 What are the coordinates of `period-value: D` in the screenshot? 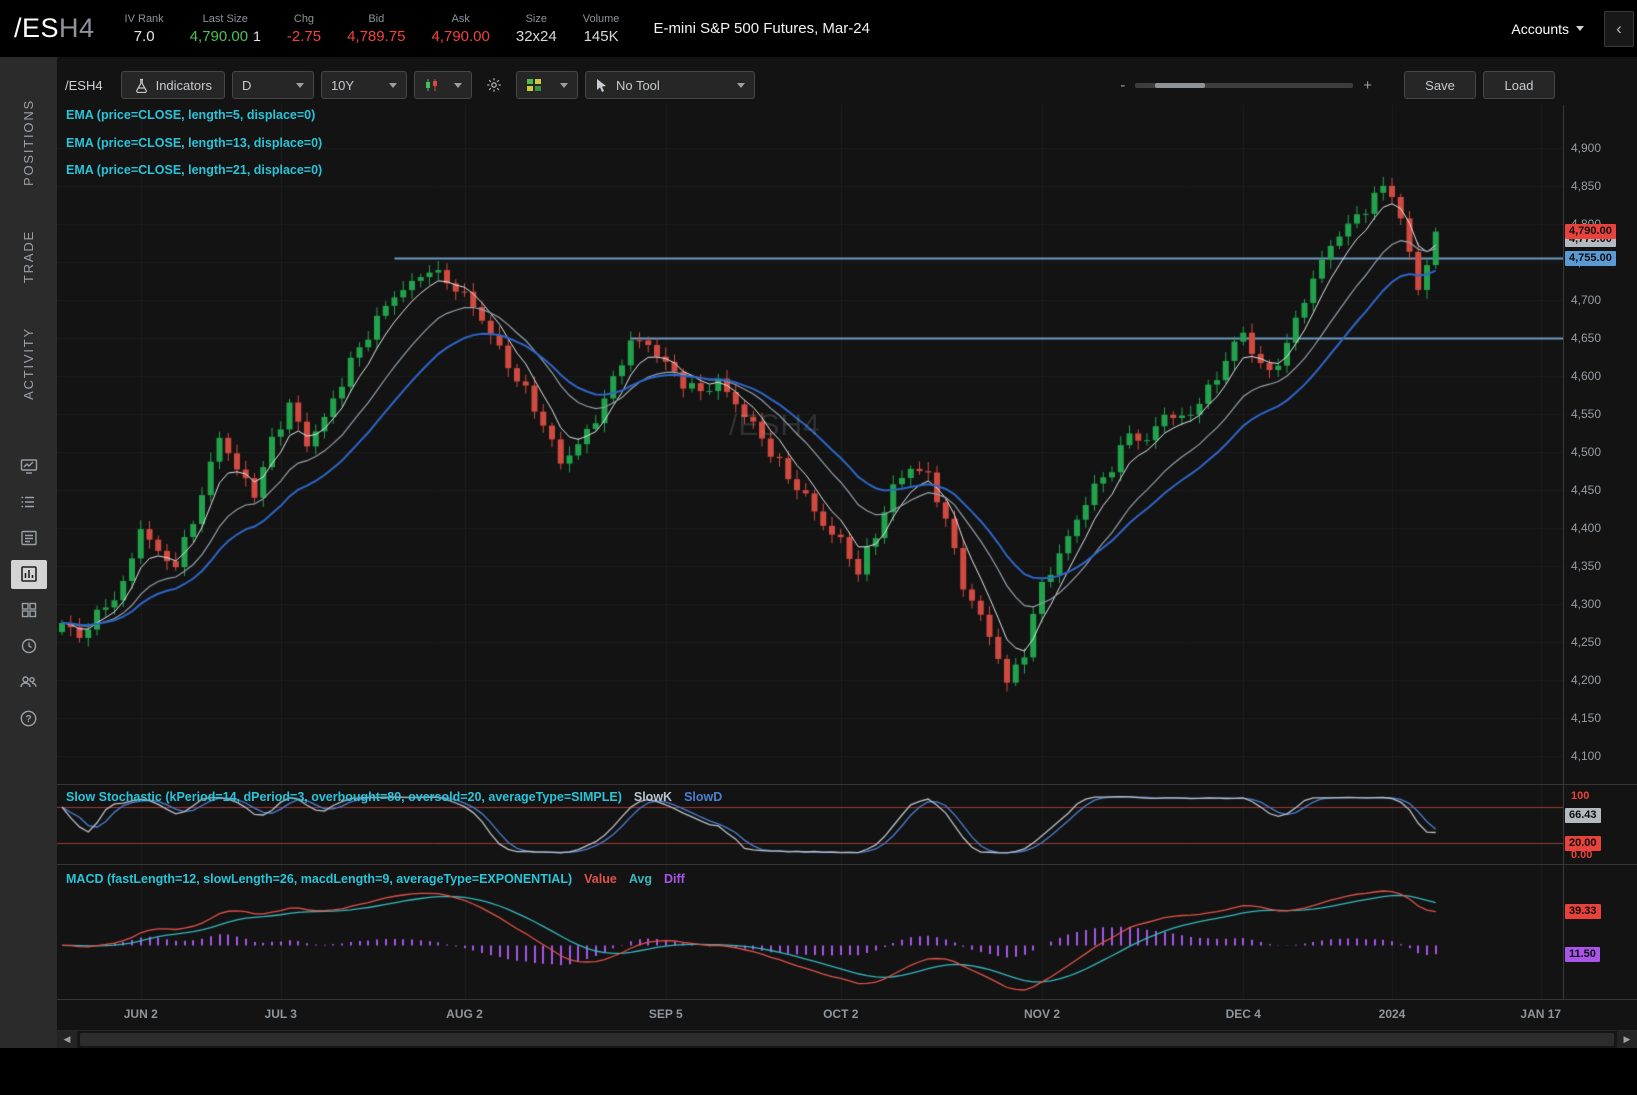 It's located at (246, 85).